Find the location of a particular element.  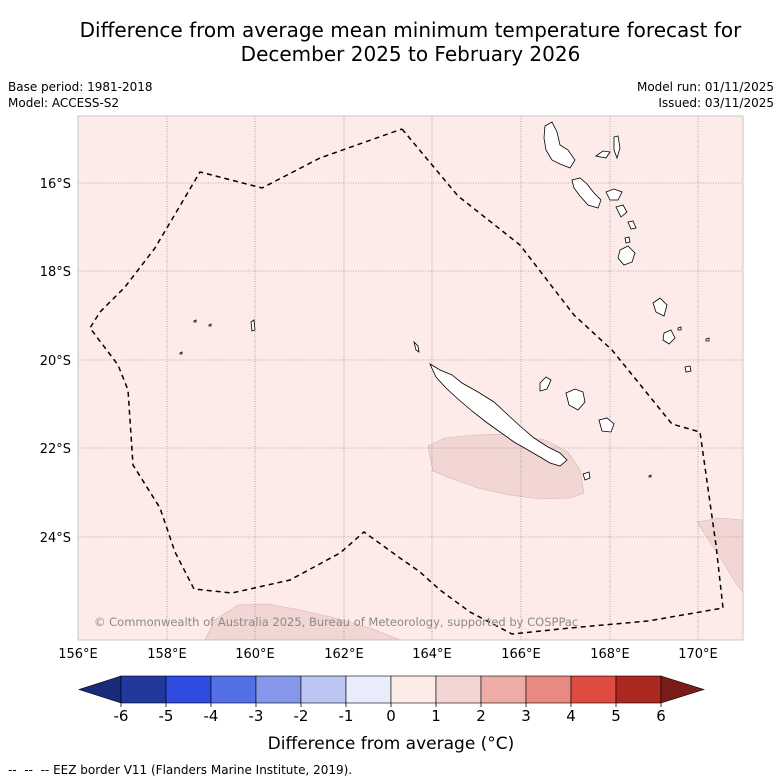

latitude-label: 16°S is located at coordinates (55, 184).